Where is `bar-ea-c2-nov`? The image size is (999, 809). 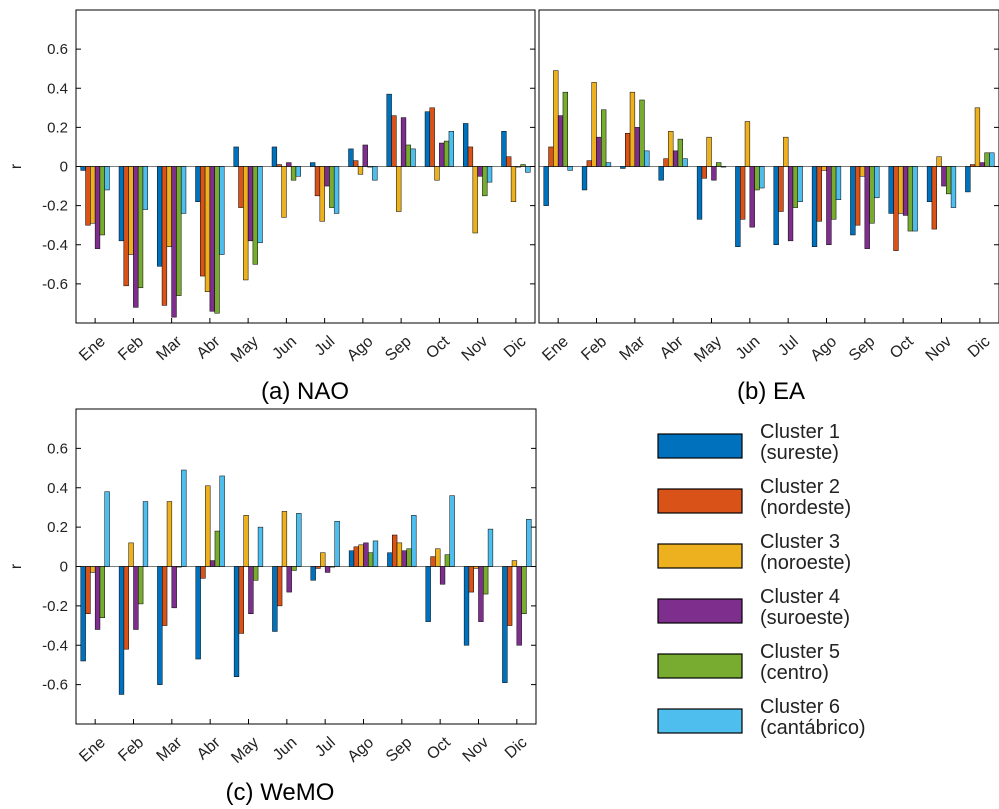 bar-ea-c2-nov is located at coordinates (934, 198).